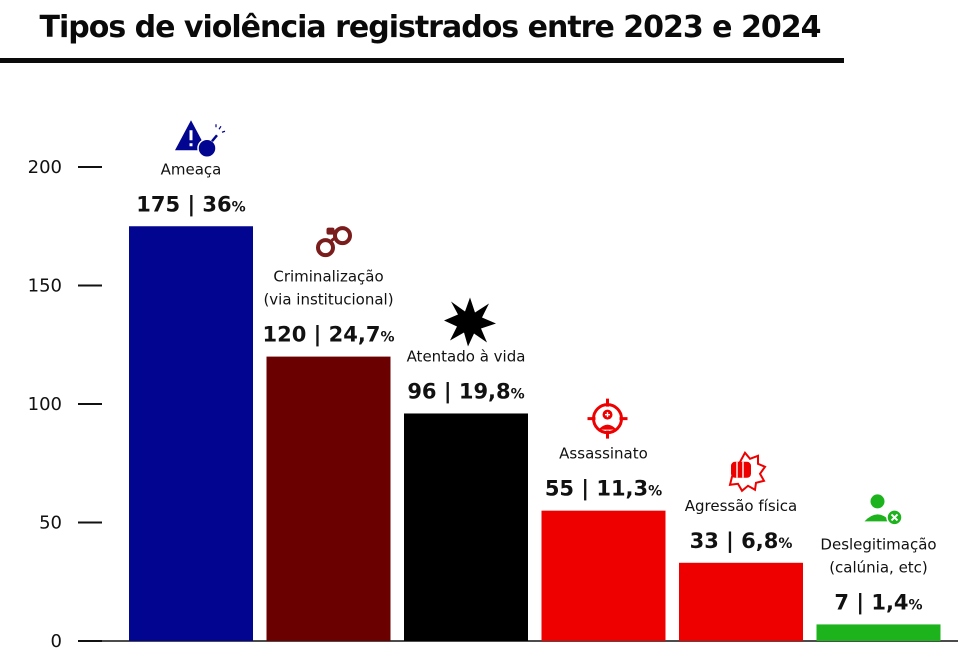 This screenshot has width=976, height=664. Describe the element at coordinates (191, 169) in the screenshot. I see `category-label: Ameaça` at that location.